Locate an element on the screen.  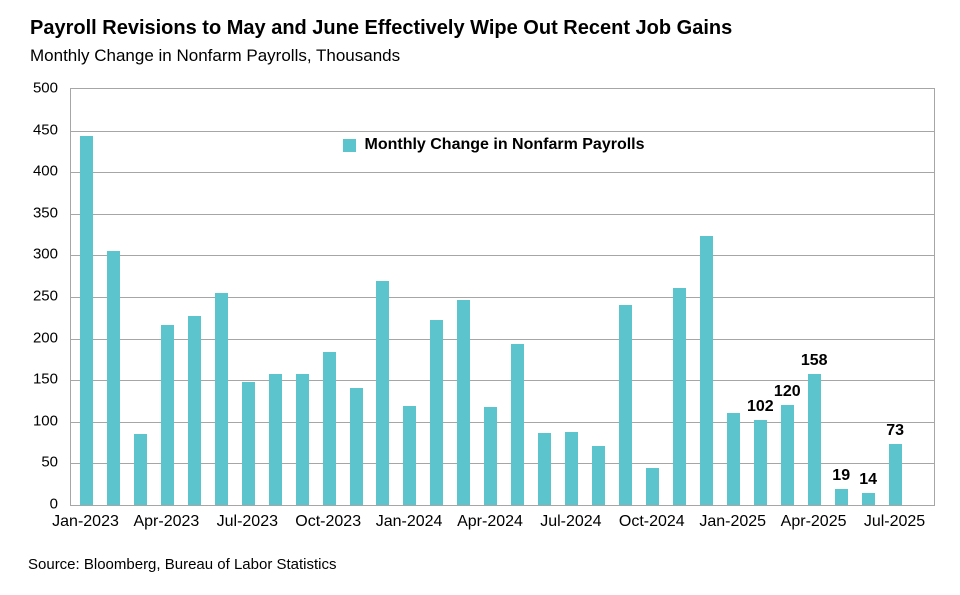
bar-Nov-2023 is located at coordinates (356, 446).